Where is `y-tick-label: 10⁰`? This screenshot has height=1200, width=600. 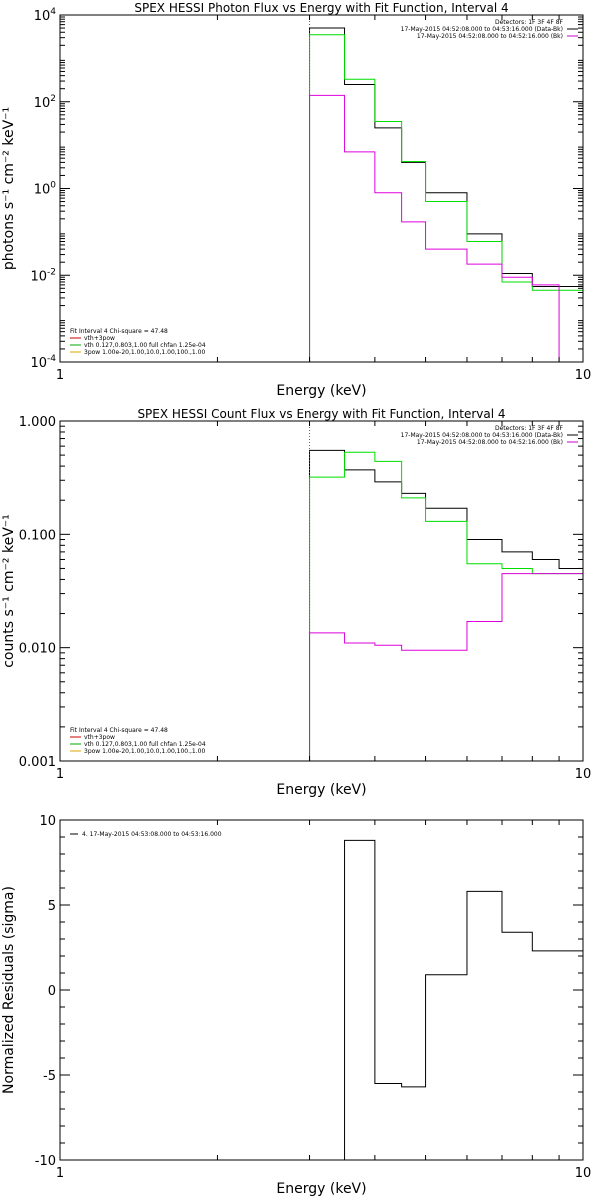 y-tick-label: 10⁰ is located at coordinates (45, 189).